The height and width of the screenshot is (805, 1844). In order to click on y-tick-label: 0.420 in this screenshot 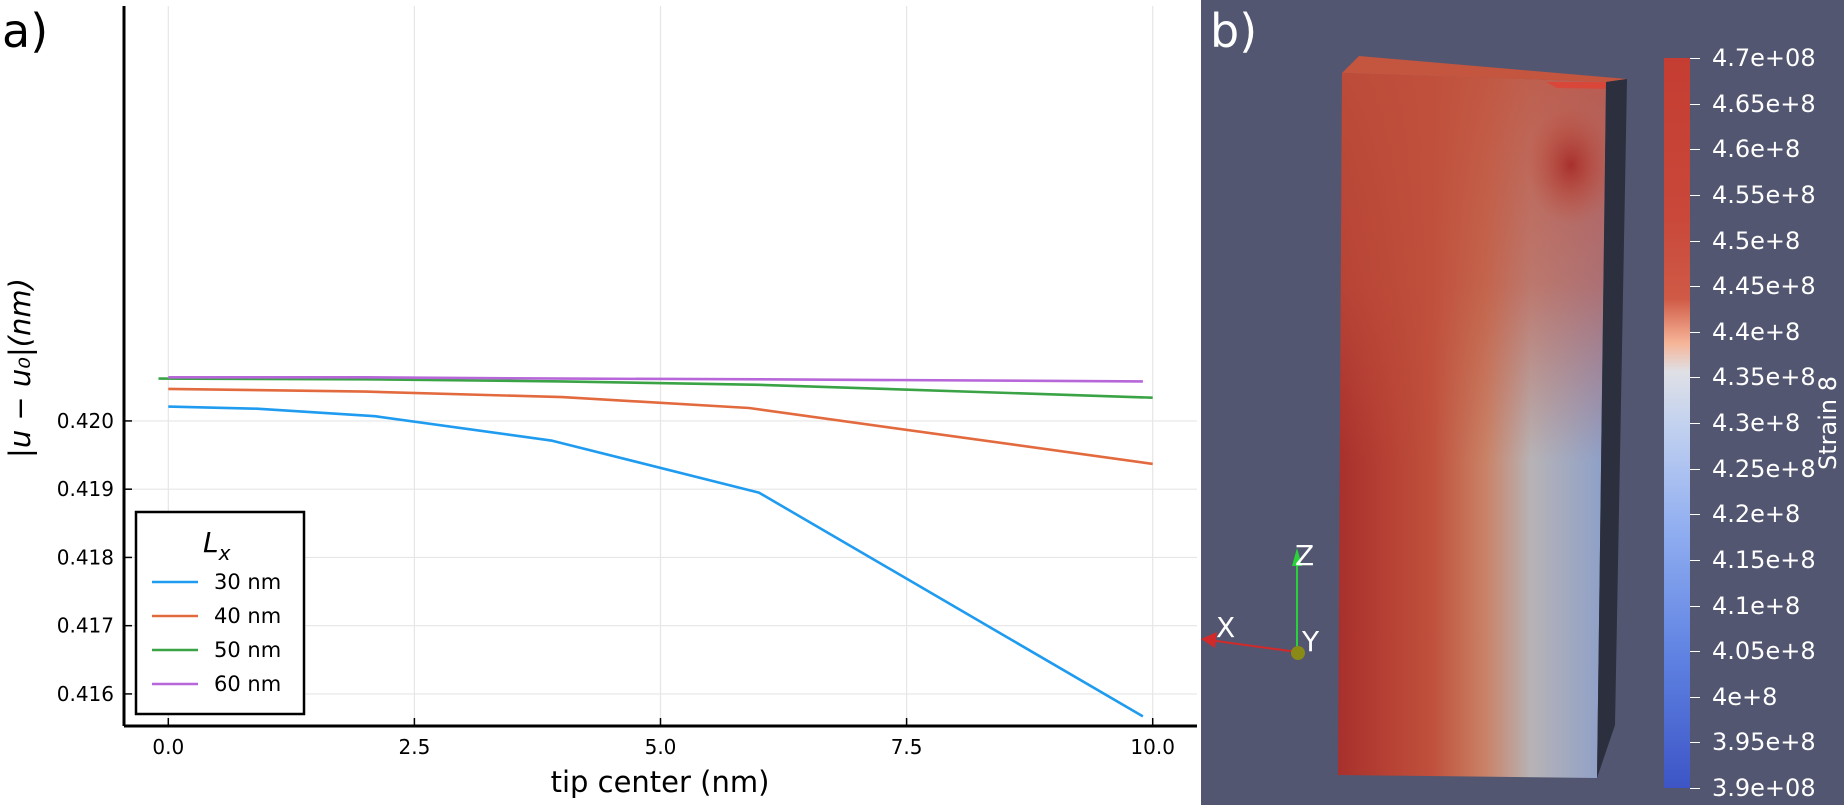, I will do `click(85, 421)`.